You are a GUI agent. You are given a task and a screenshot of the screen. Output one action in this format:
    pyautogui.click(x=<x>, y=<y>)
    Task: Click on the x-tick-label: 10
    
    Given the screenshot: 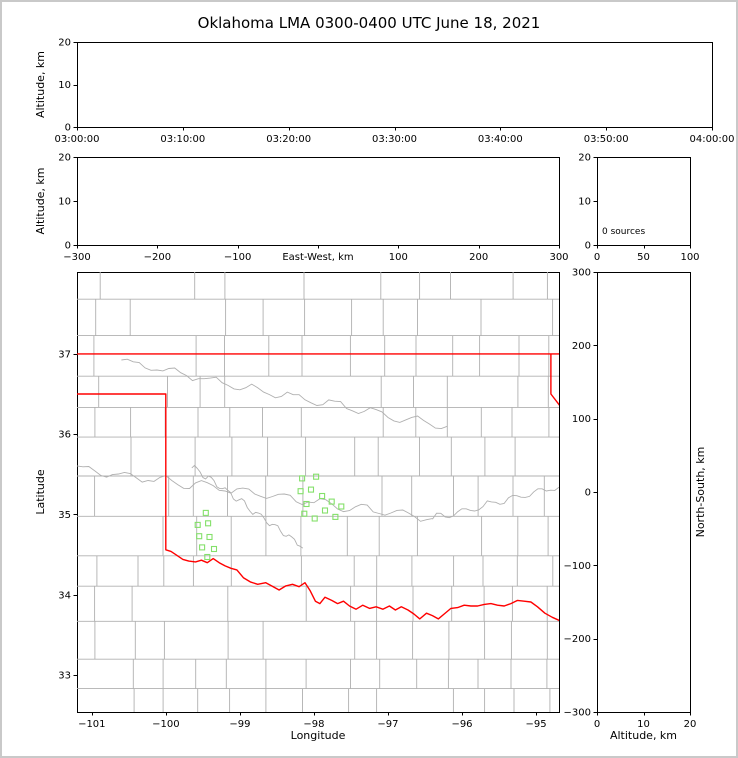 What is the action you would take?
    pyautogui.click(x=643, y=724)
    